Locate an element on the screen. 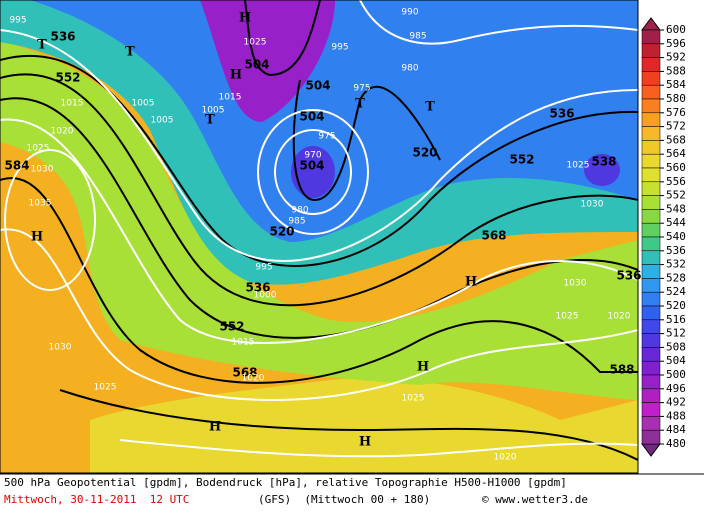 This screenshot has height=517, width=704. legend-label: 588 is located at coordinates (676, 70).